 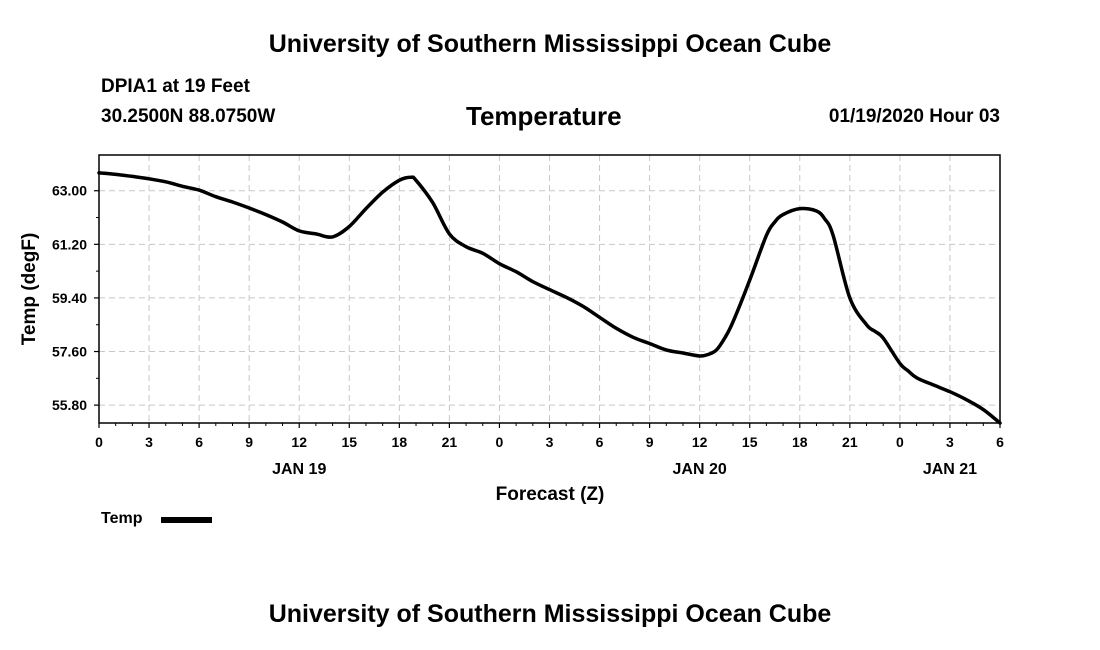 I want to click on legend-swatch-temp, so click(x=186, y=520).